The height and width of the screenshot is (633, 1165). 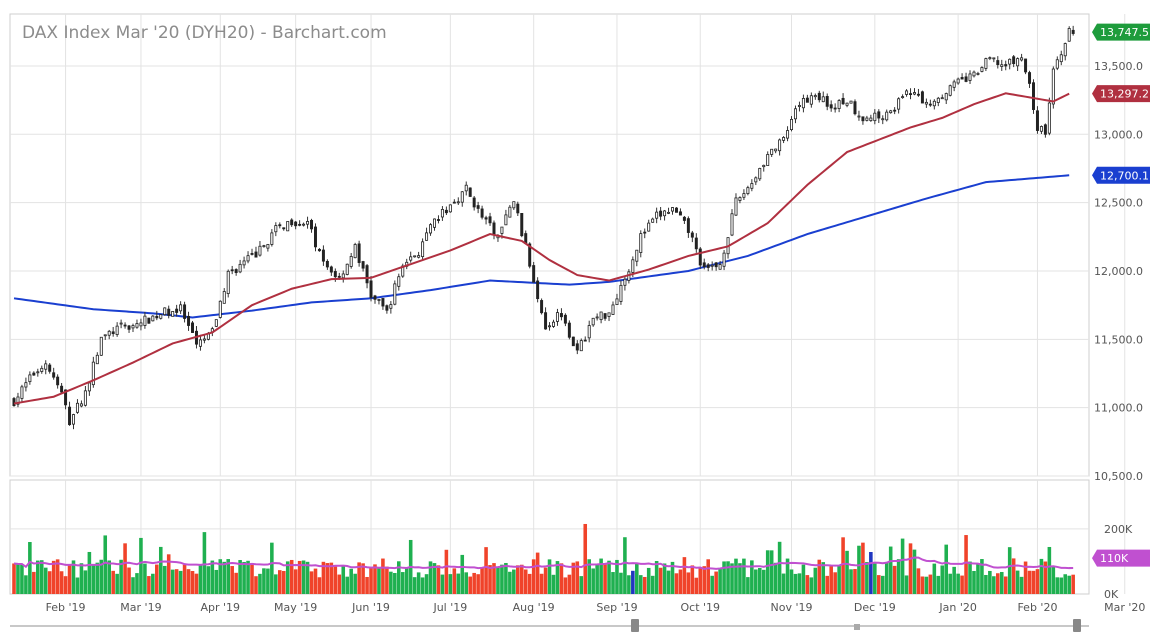 I want to click on scroller-left-handle, so click(x=635, y=625).